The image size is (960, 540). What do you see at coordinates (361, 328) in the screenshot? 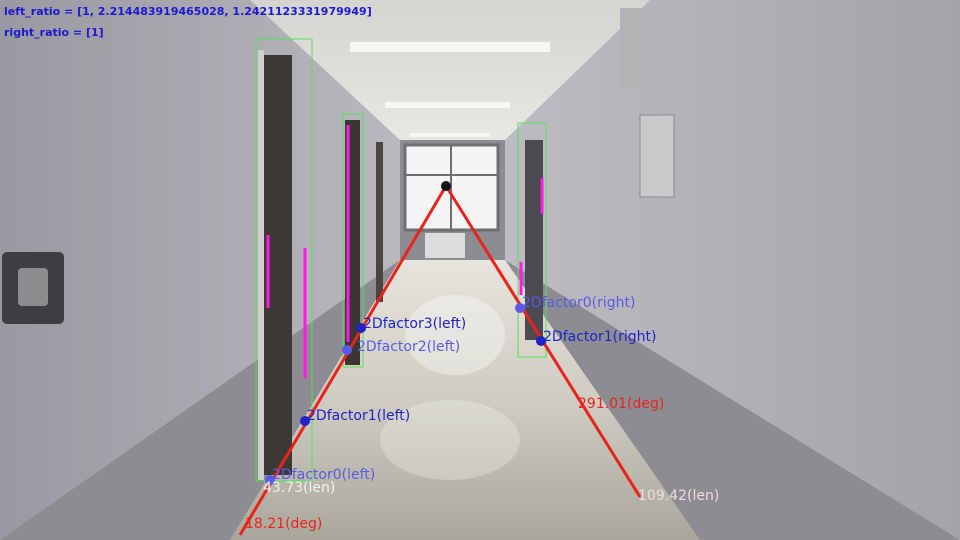
I see `left-factor3-dot` at bounding box center [361, 328].